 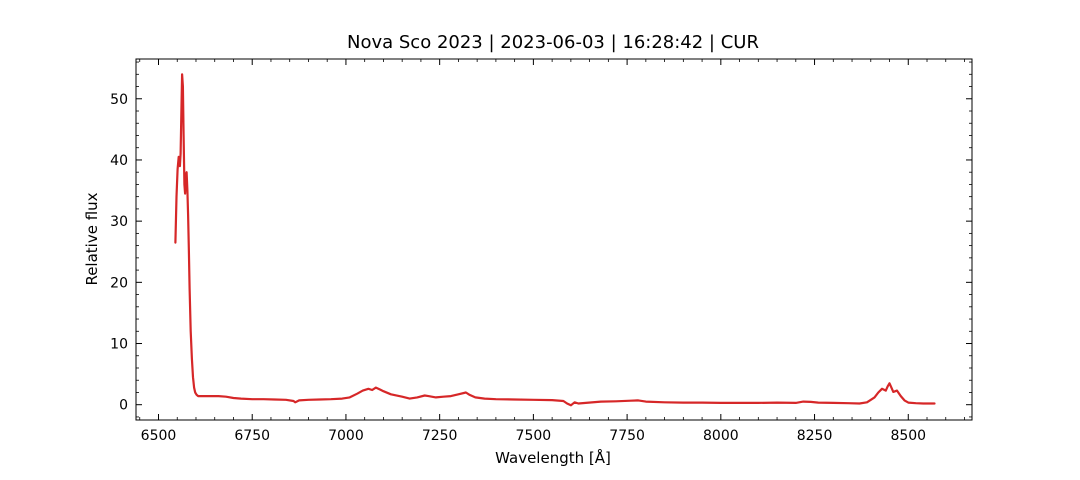 What do you see at coordinates (346, 436) in the screenshot?
I see `x-tick-label: 7000` at bounding box center [346, 436].